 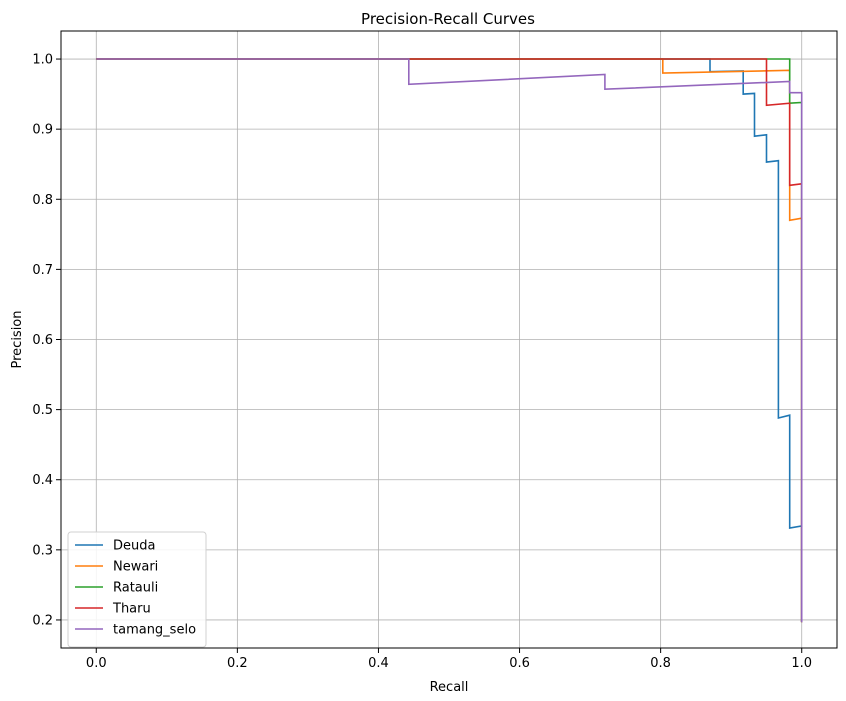 What do you see at coordinates (42, 550) in the screenshot?
I see `y-tick-label: 0.3` at bounding box center [42, 550].